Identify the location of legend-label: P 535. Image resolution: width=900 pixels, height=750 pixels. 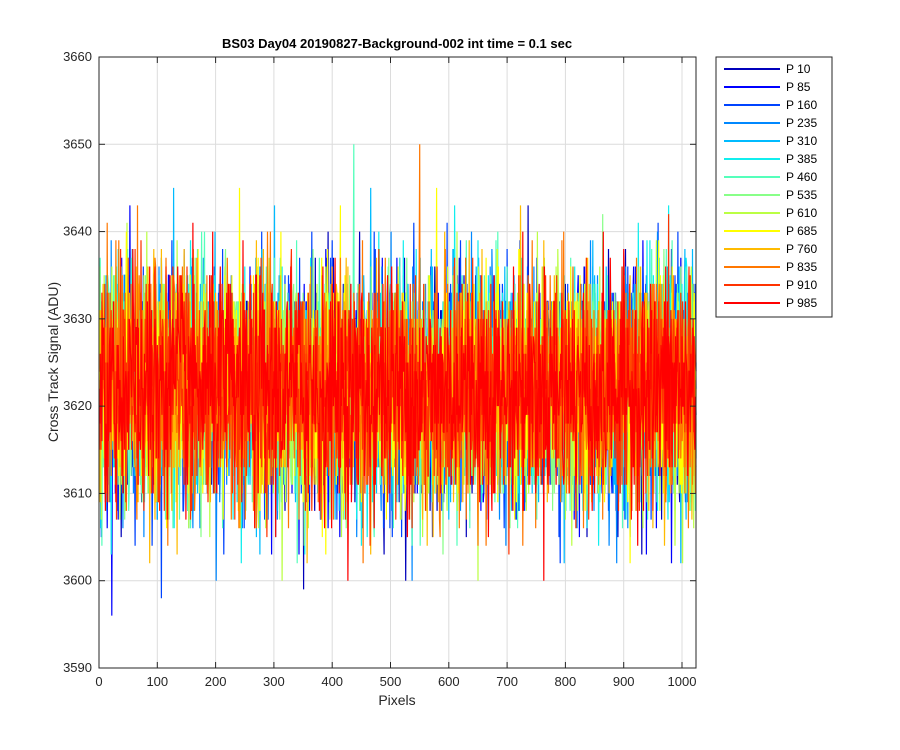
(801, 195).